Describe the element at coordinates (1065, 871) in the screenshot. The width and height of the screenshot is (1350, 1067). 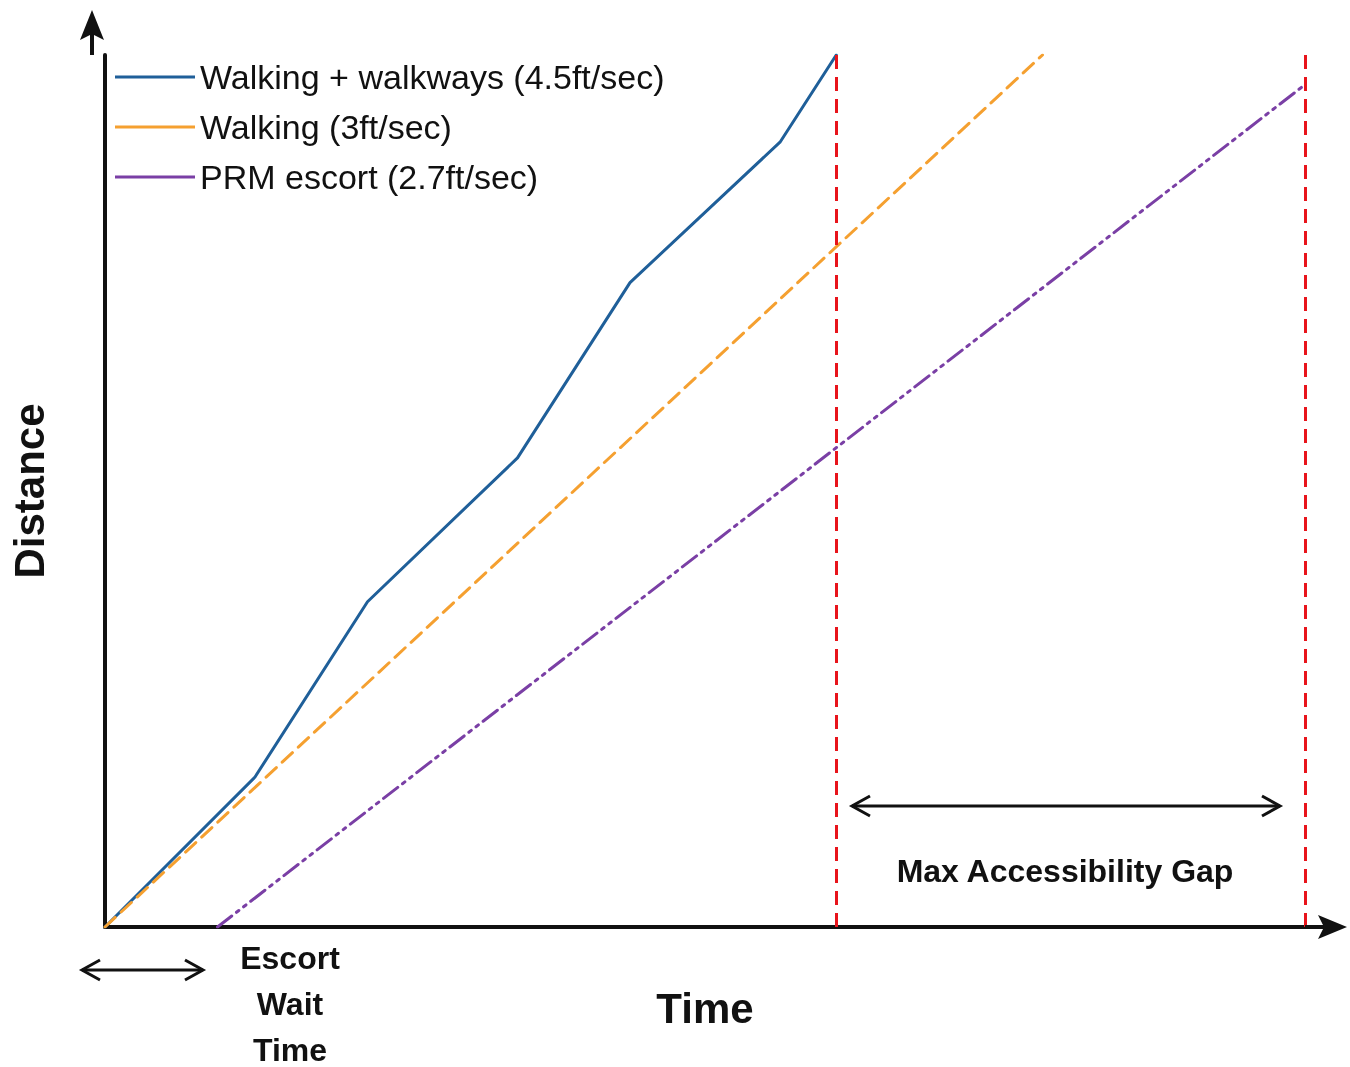
I see `annotation: Max Accessibility Gap` at that location.